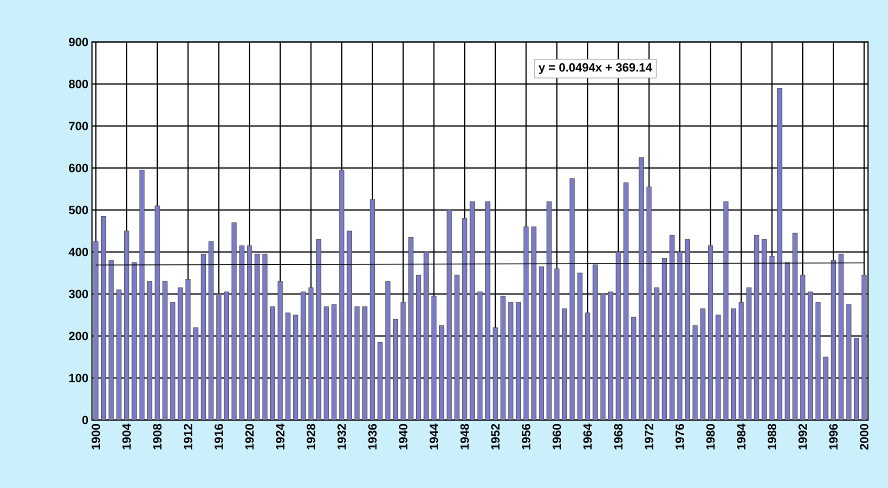 This screenshot has width=888, height=488. I want to click on x-tick-label: 1996, so click(833, 437).